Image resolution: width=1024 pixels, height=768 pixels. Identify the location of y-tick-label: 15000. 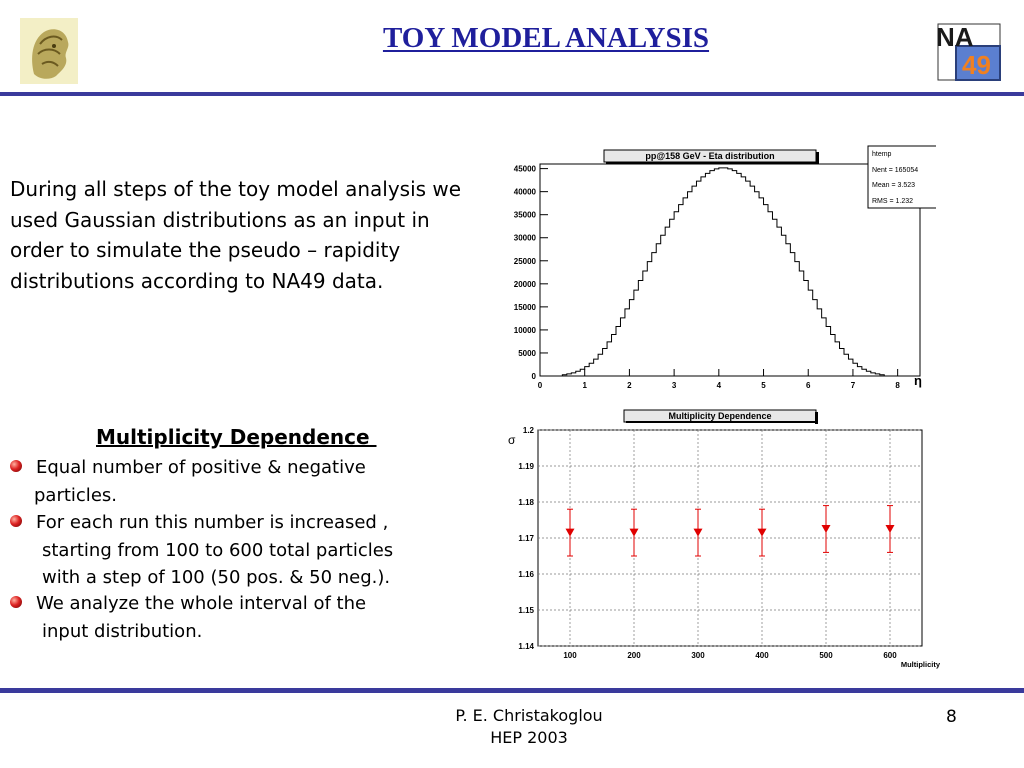
(525, 307).